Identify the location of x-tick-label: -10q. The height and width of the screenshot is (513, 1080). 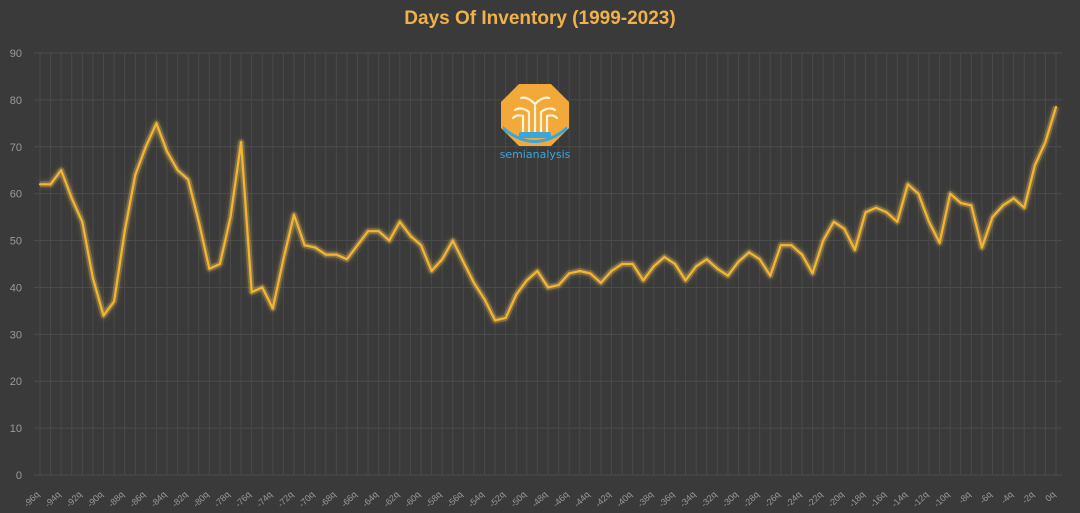
(942, 499).